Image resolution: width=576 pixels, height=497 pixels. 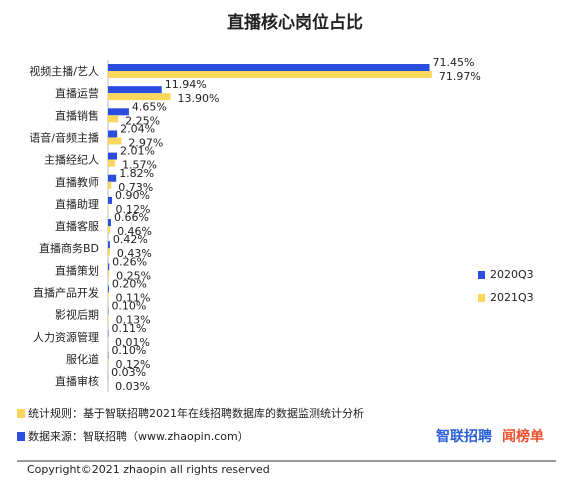 I want to click on value-label: 0.26%, so click(x=129, y=261).